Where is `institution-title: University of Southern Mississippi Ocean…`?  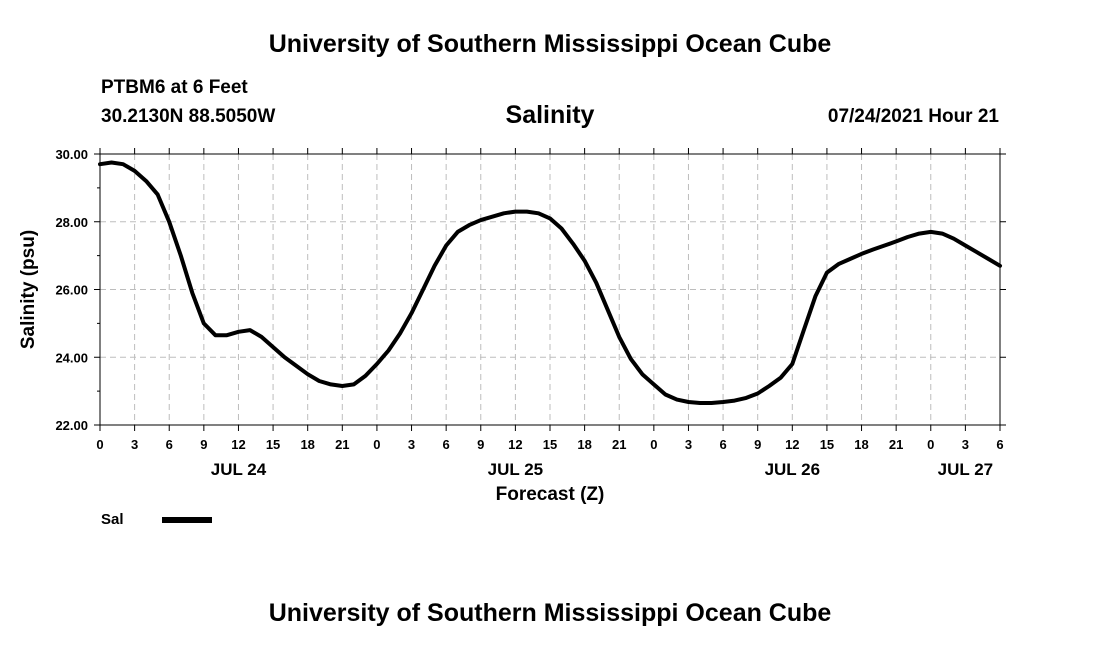 institution-title: University of Southern Mississippi Ocean… is located at coordinates (550, 44).